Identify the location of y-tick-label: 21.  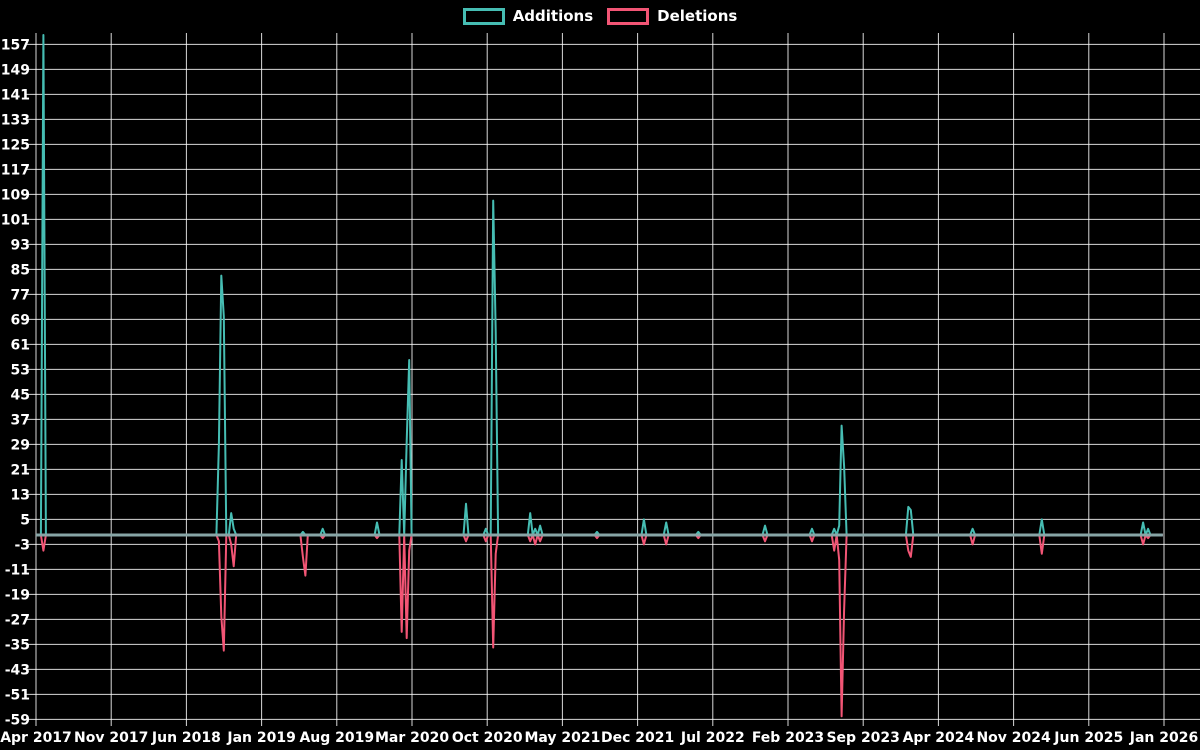
(20, 470).